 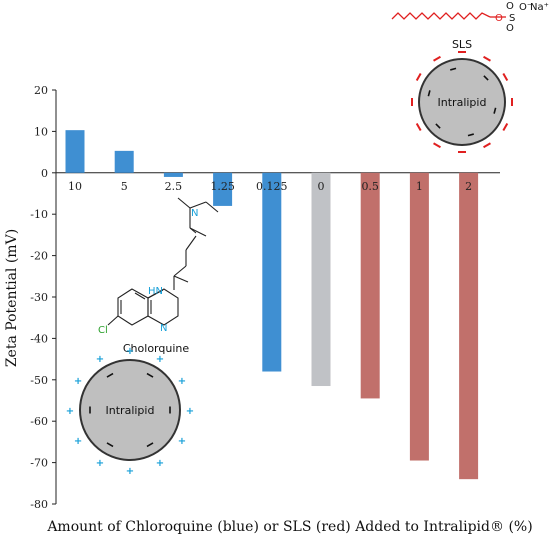 I want to click on y-tick-label: -50, so click(x=39, y=380).